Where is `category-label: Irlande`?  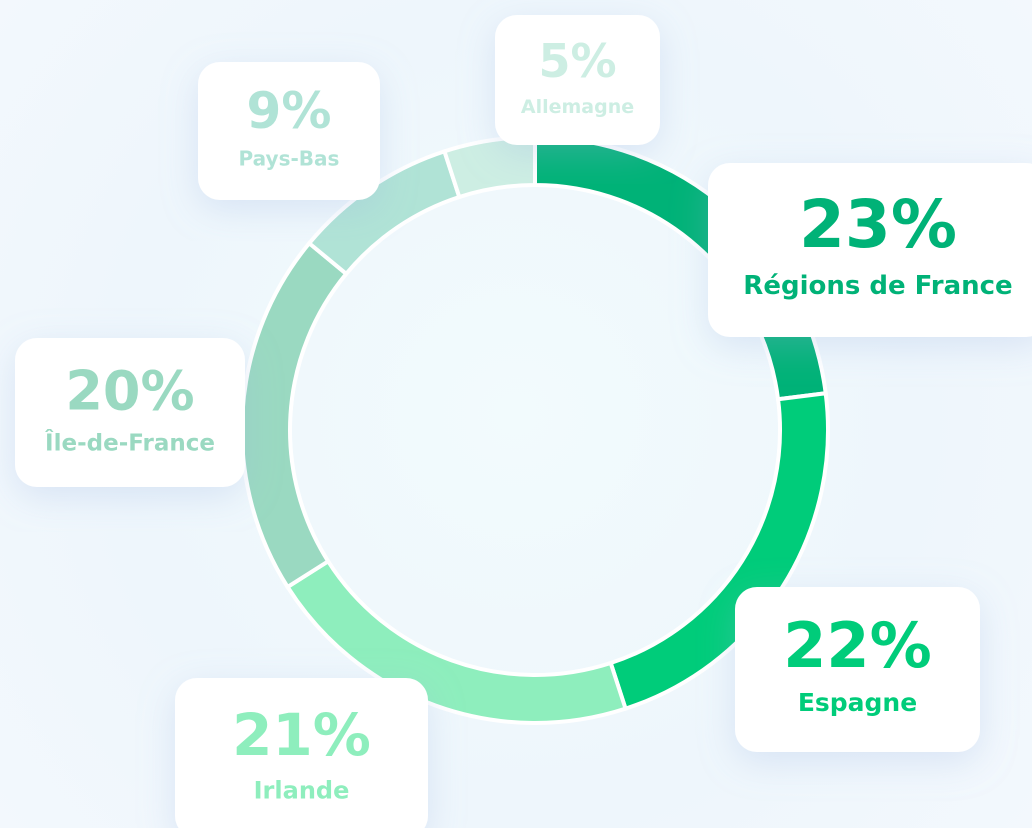
category-label: Irlande is located at coordinates (302, 791).